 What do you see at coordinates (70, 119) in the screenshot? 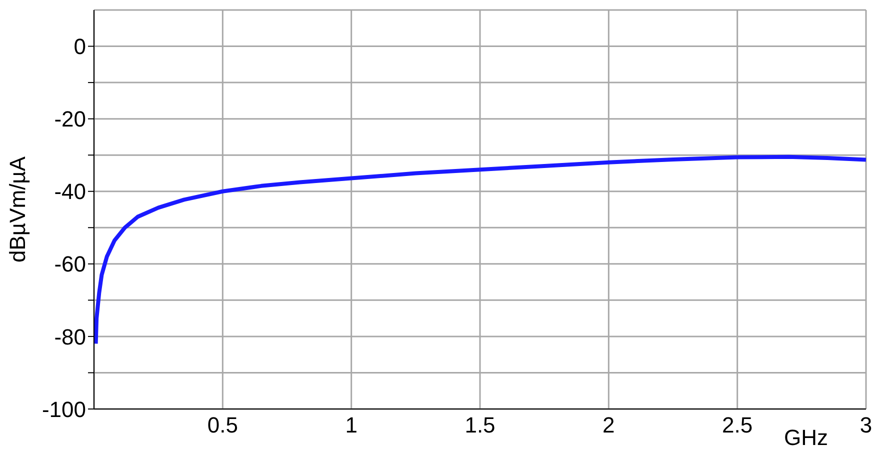
I see `y-tick-label: -20` at bounding box center [70, 119].